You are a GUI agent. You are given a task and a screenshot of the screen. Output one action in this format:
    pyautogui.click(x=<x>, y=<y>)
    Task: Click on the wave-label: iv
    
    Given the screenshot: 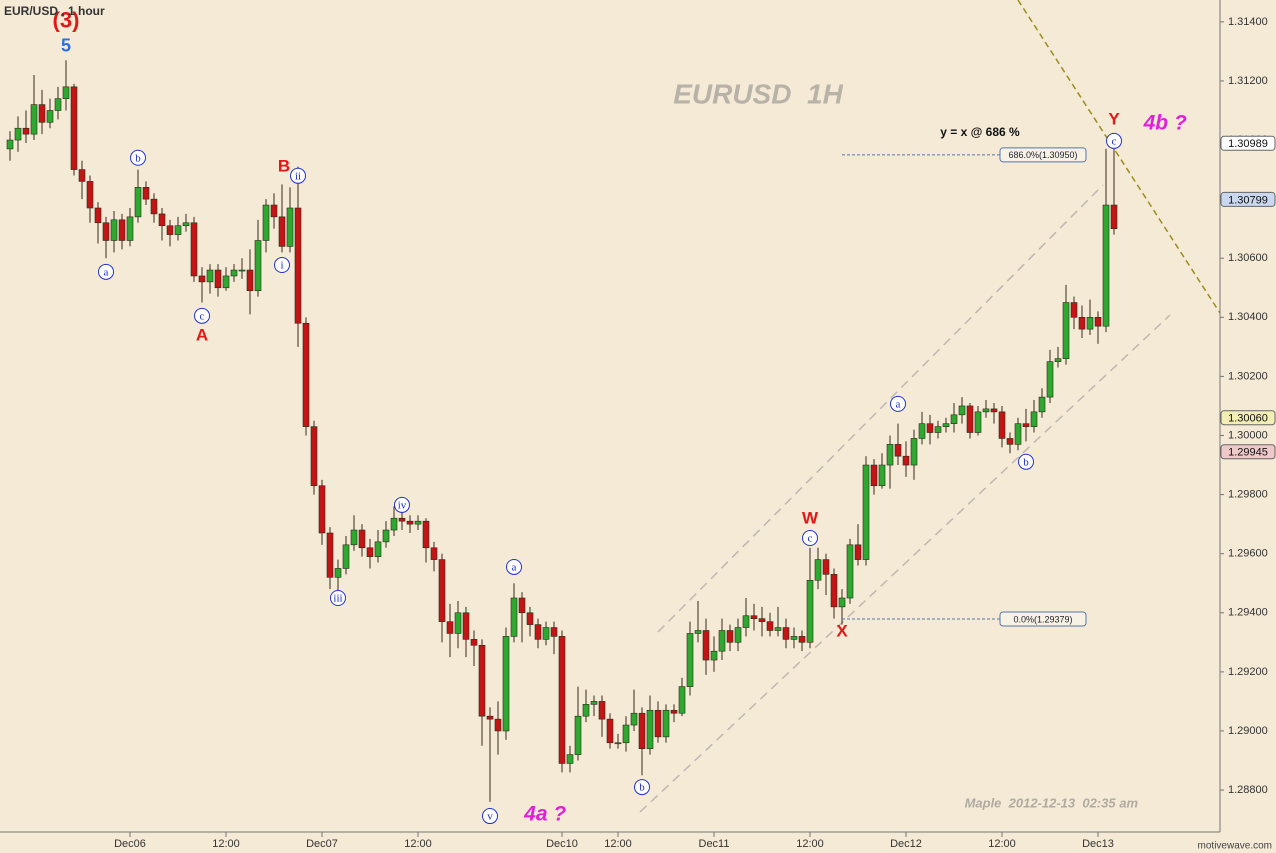 What is the action you would take?
    pyautogui.click(x=402, y=505)
    